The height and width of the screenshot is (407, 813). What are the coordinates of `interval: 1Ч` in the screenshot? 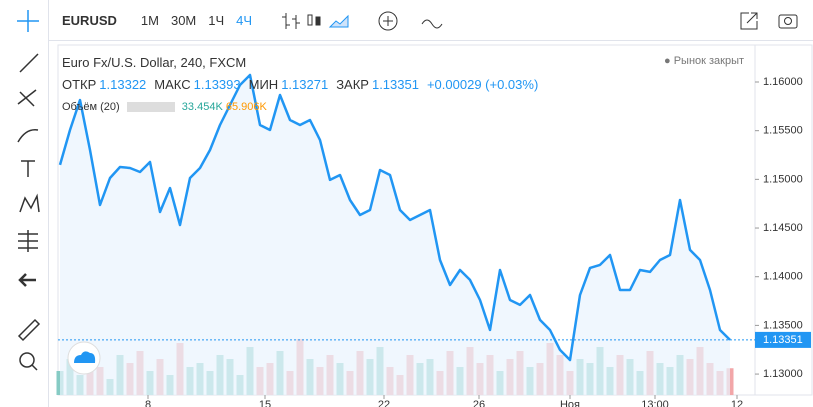 It's located at (216, 20).